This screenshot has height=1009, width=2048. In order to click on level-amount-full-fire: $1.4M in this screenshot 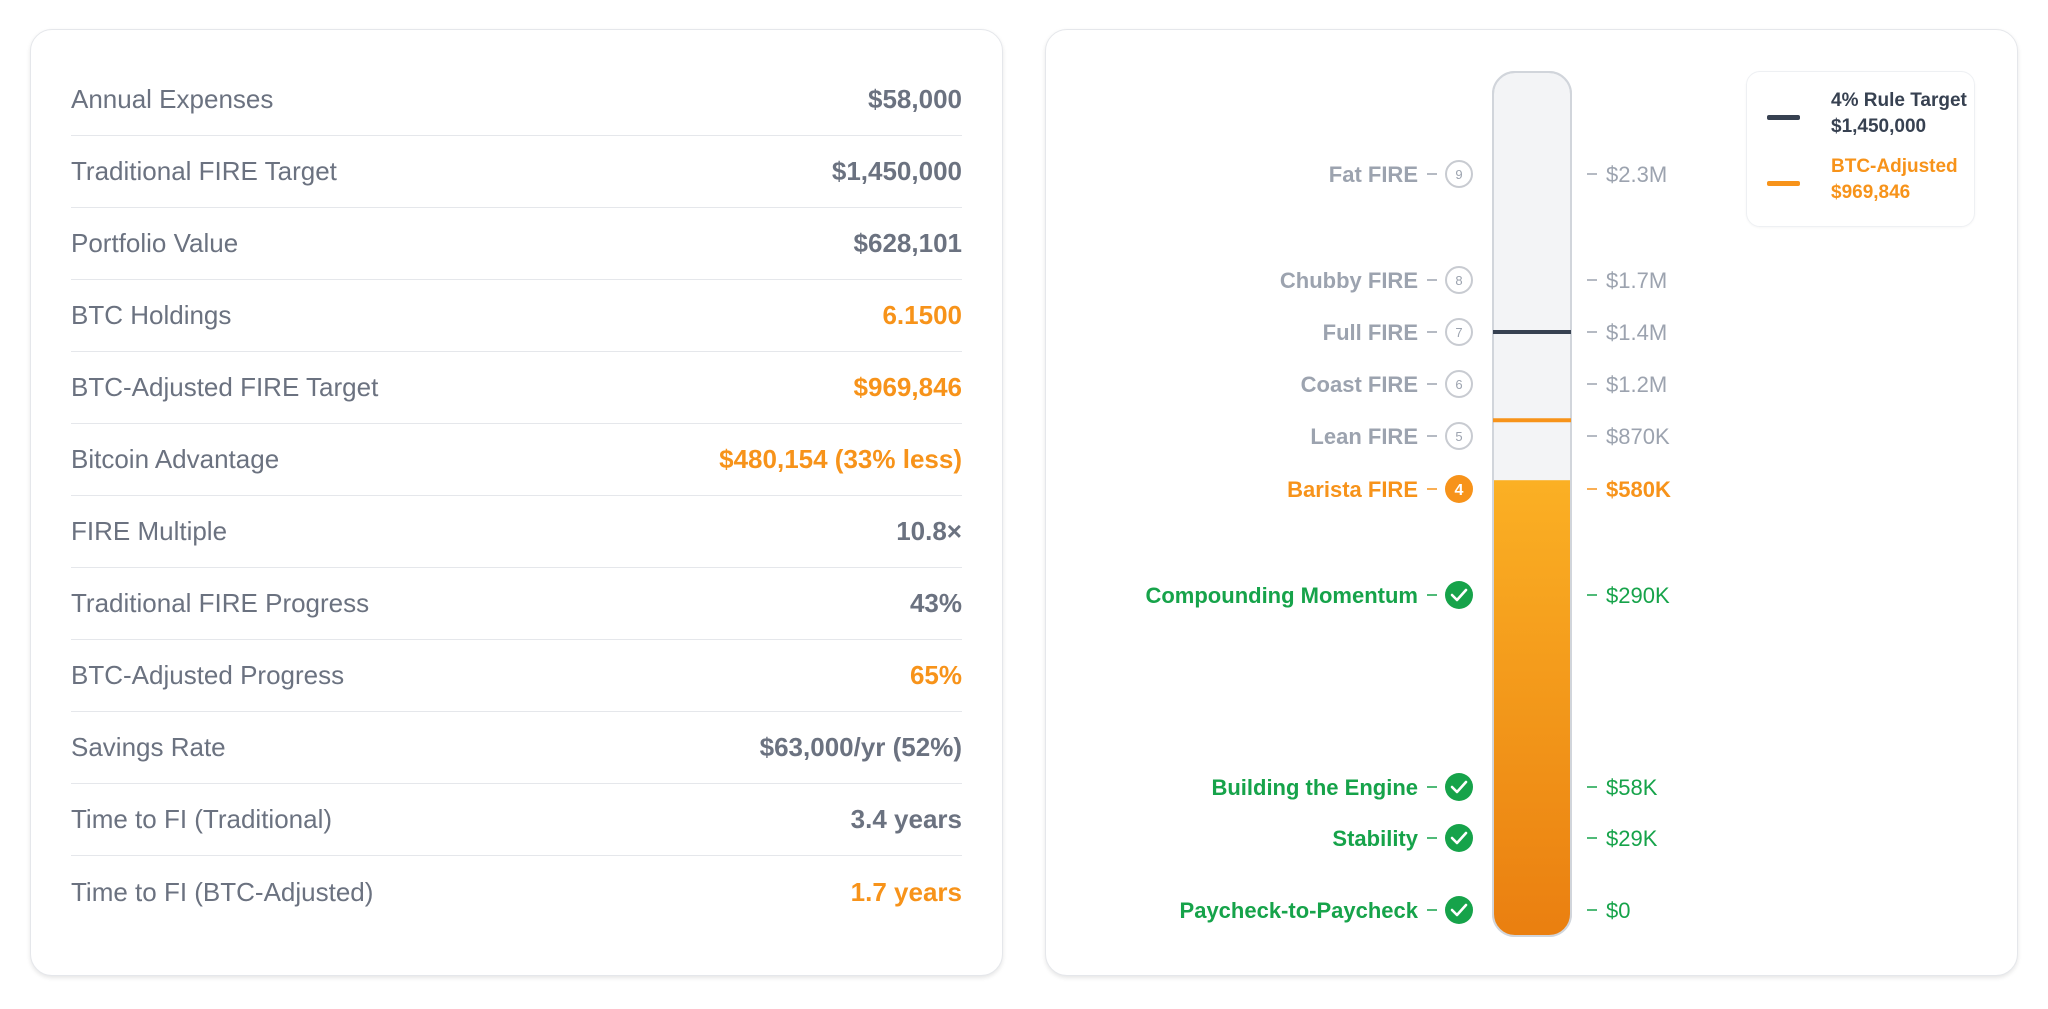, I will do `click(1636, 332)`.